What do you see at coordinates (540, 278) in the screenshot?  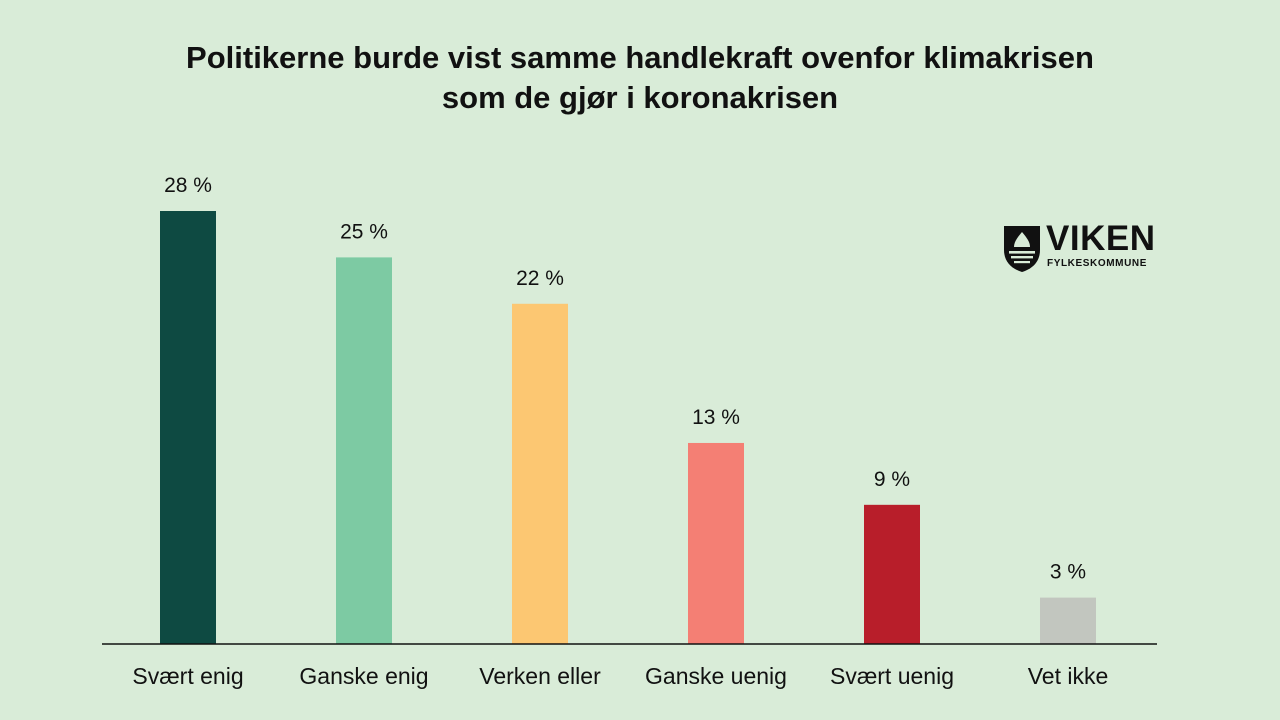 I see `value-label-2: 22 %` at bounding box center [540, 278].